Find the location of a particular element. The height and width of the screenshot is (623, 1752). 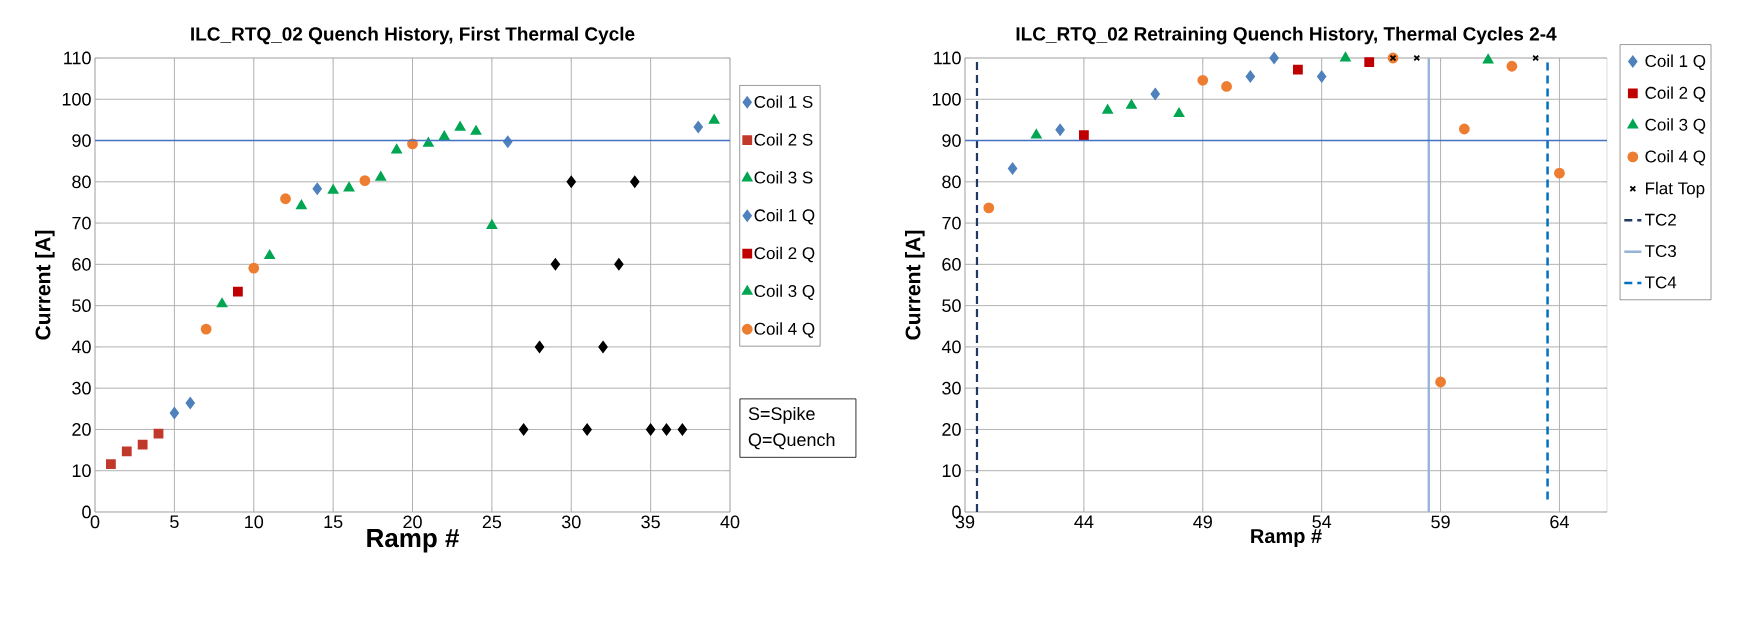

y-tick-label: 40 is located at coordinates (951, 347).